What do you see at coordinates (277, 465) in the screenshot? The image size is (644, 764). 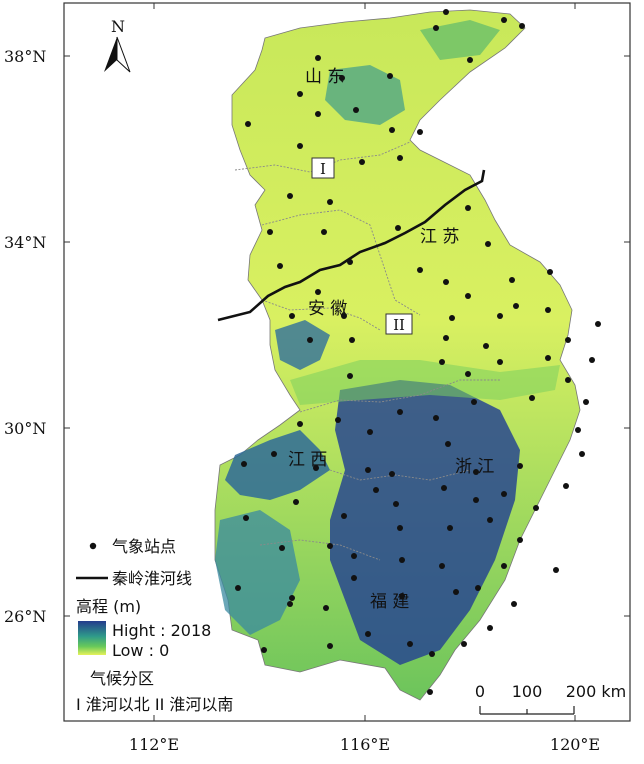 I see `highland-northwest-jiangxi` at bounding box center [277, 465].